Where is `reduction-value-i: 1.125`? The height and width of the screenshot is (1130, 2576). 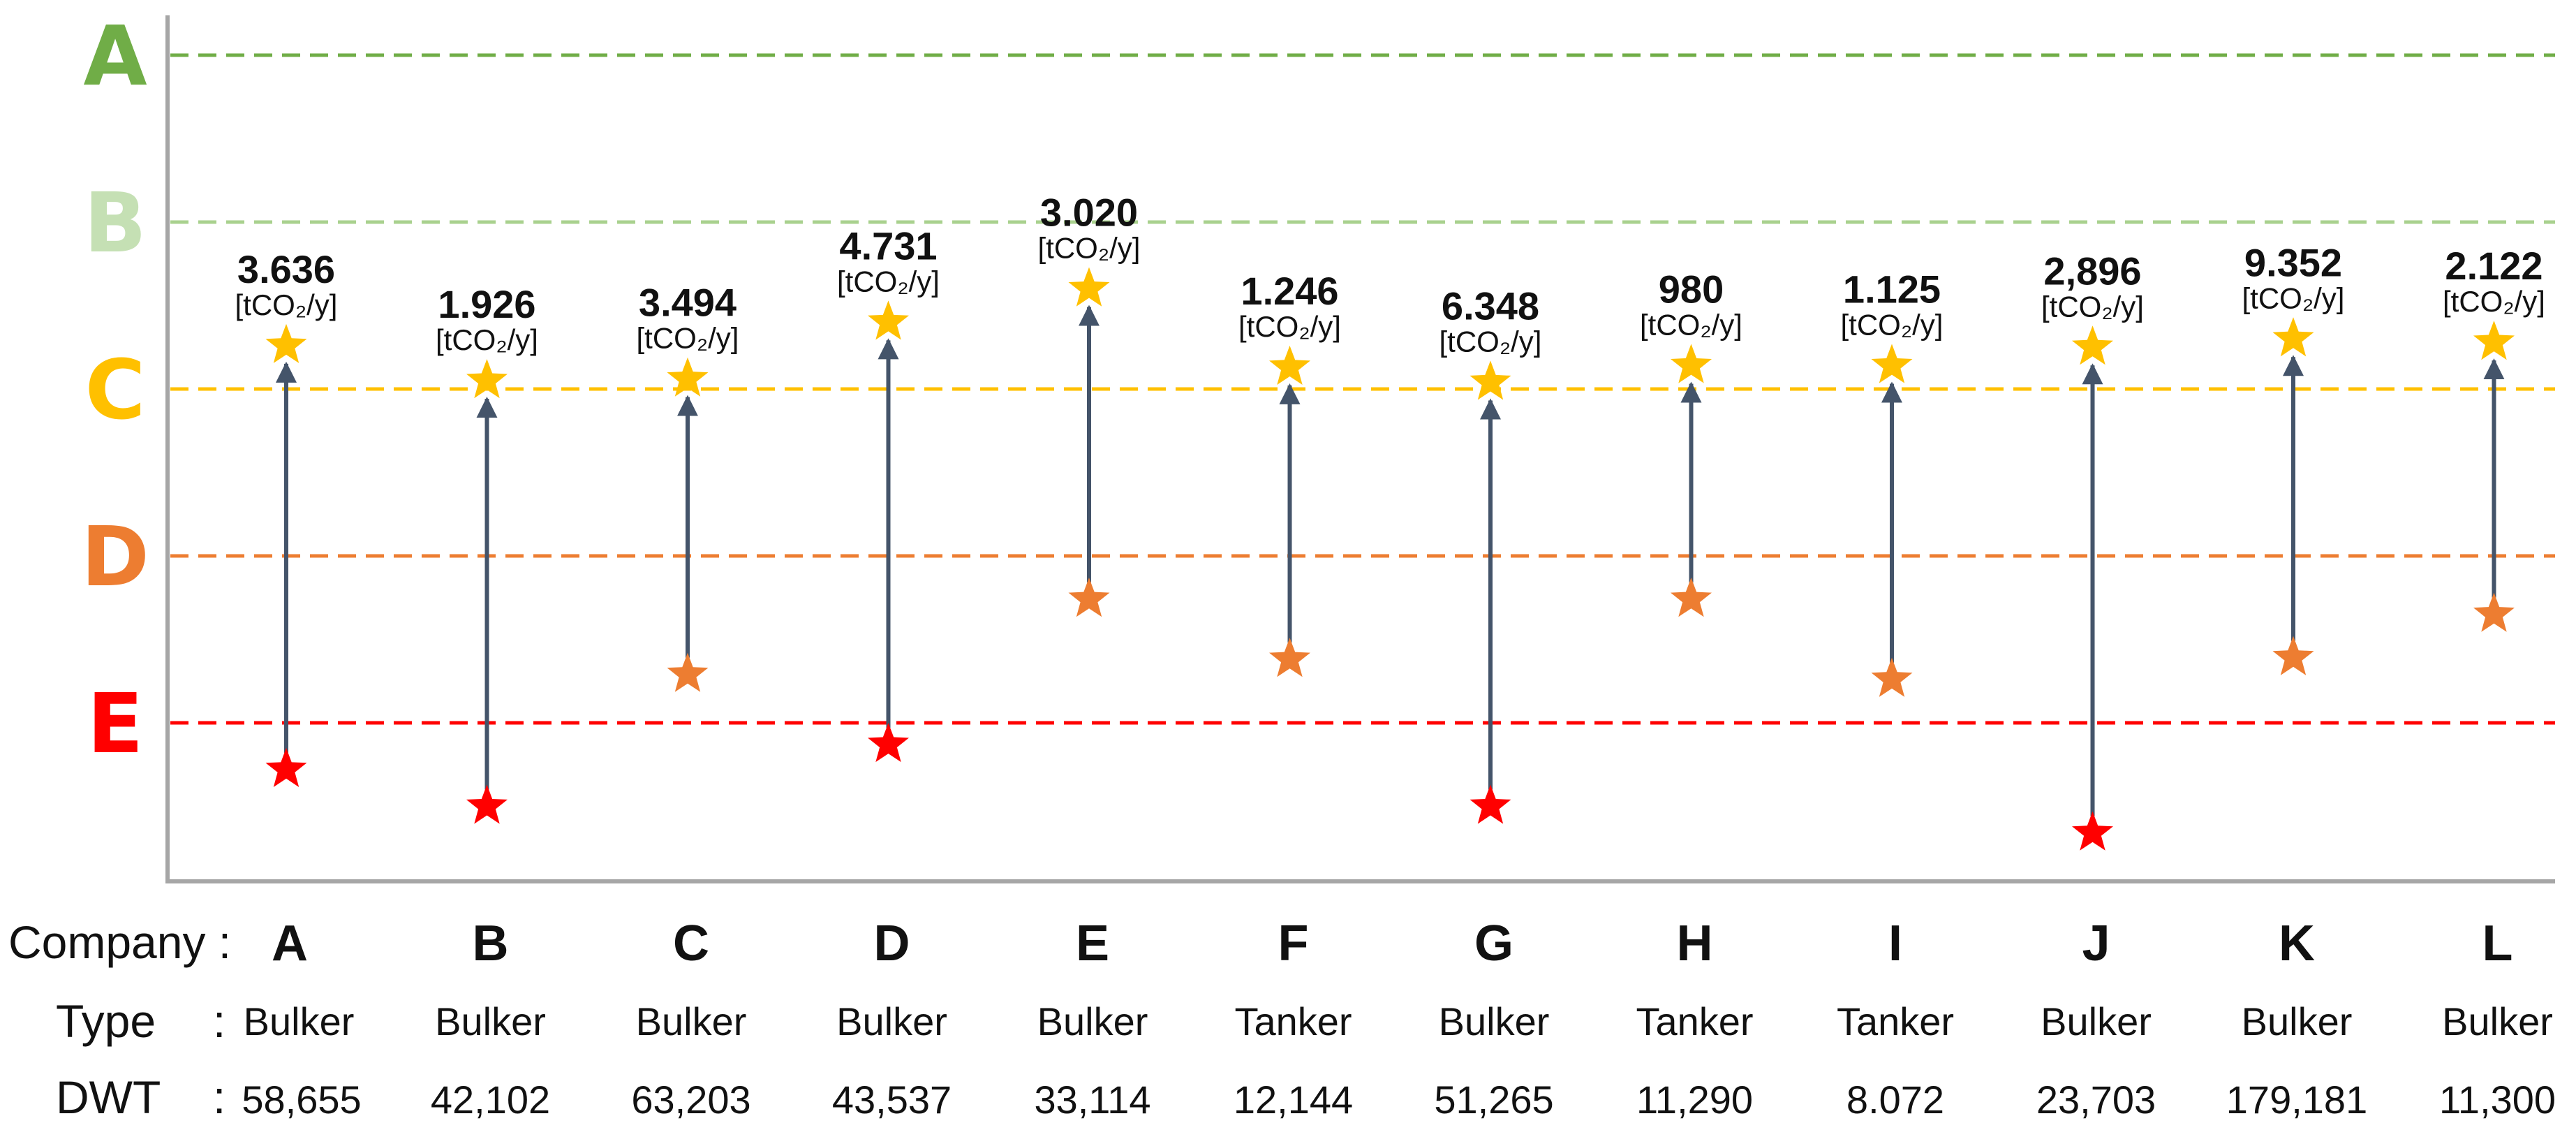
reduction-value-i: 1.125 is located at coordinates (1892, 289).